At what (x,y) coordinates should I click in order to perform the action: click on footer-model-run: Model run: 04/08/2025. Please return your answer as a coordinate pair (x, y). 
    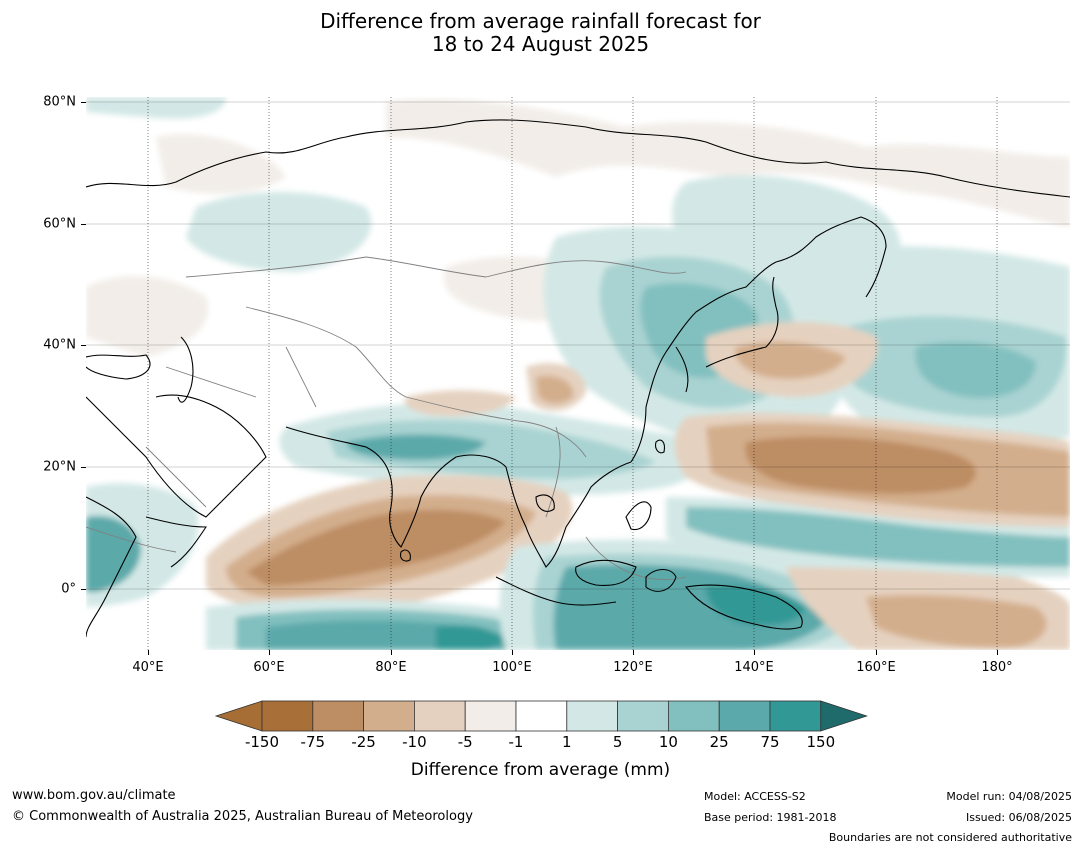
    Looking at the image, I should click on (1009, 796).